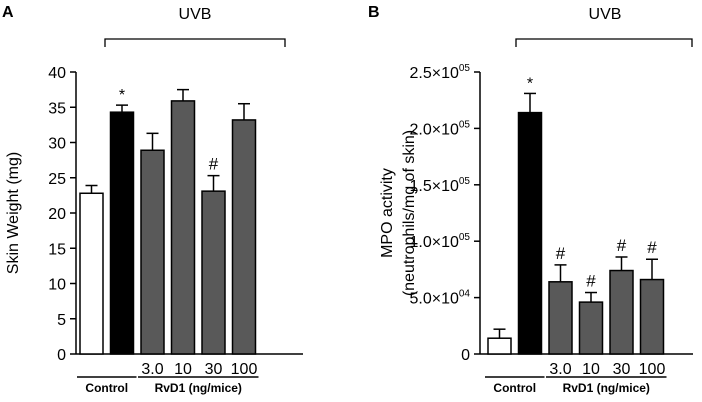 The width and height of the screenshot is (702, 402). What do you see at coordinates (13, 213) in the screenshot?
I see `panel-a-y-label: Skin Weight (mg)` at bounding box center [13, 213].